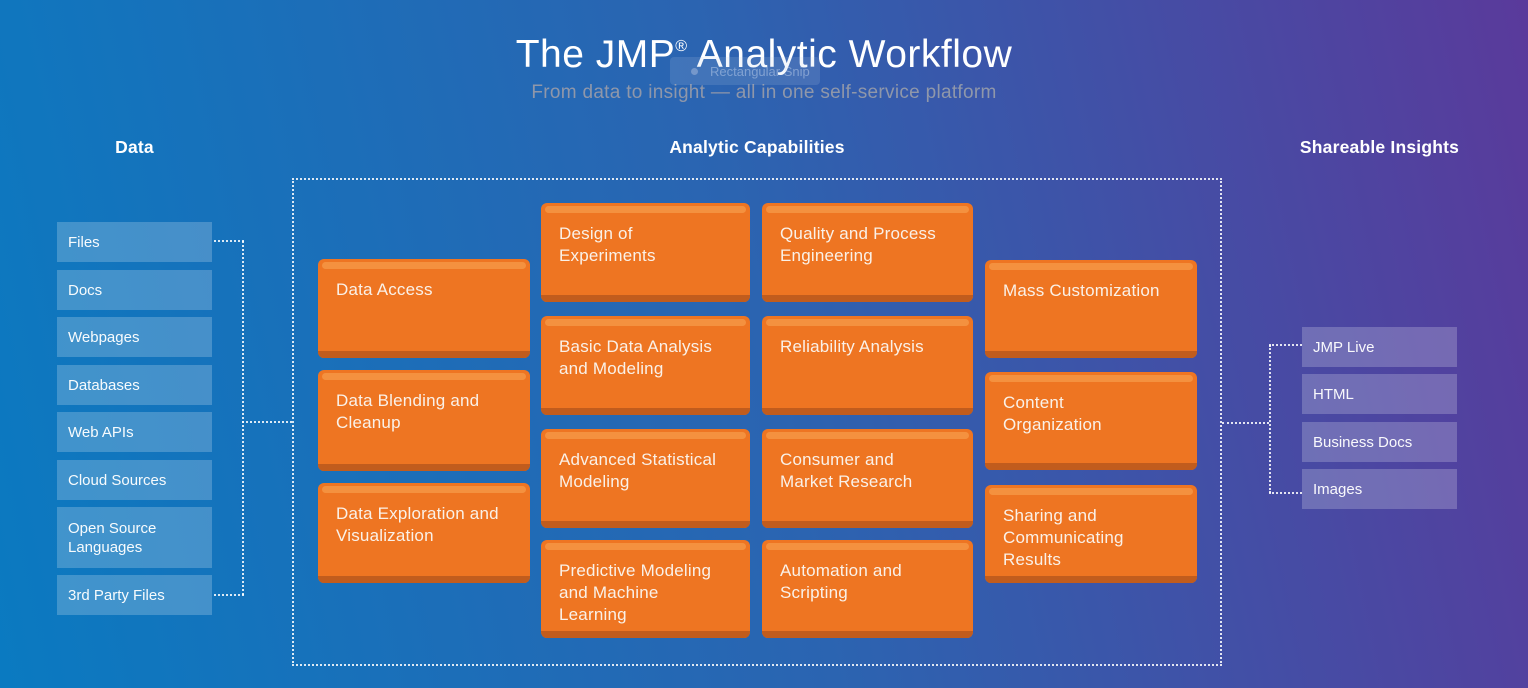 The width and height of the screenshot is (1528, 688). What do you see at coordinates (645, 589) in the screenshot?
I see `capability-predictive-modeling-and-machine-learning: Predictive Modeling and Machine Learning` at bounding box center [645, 589].